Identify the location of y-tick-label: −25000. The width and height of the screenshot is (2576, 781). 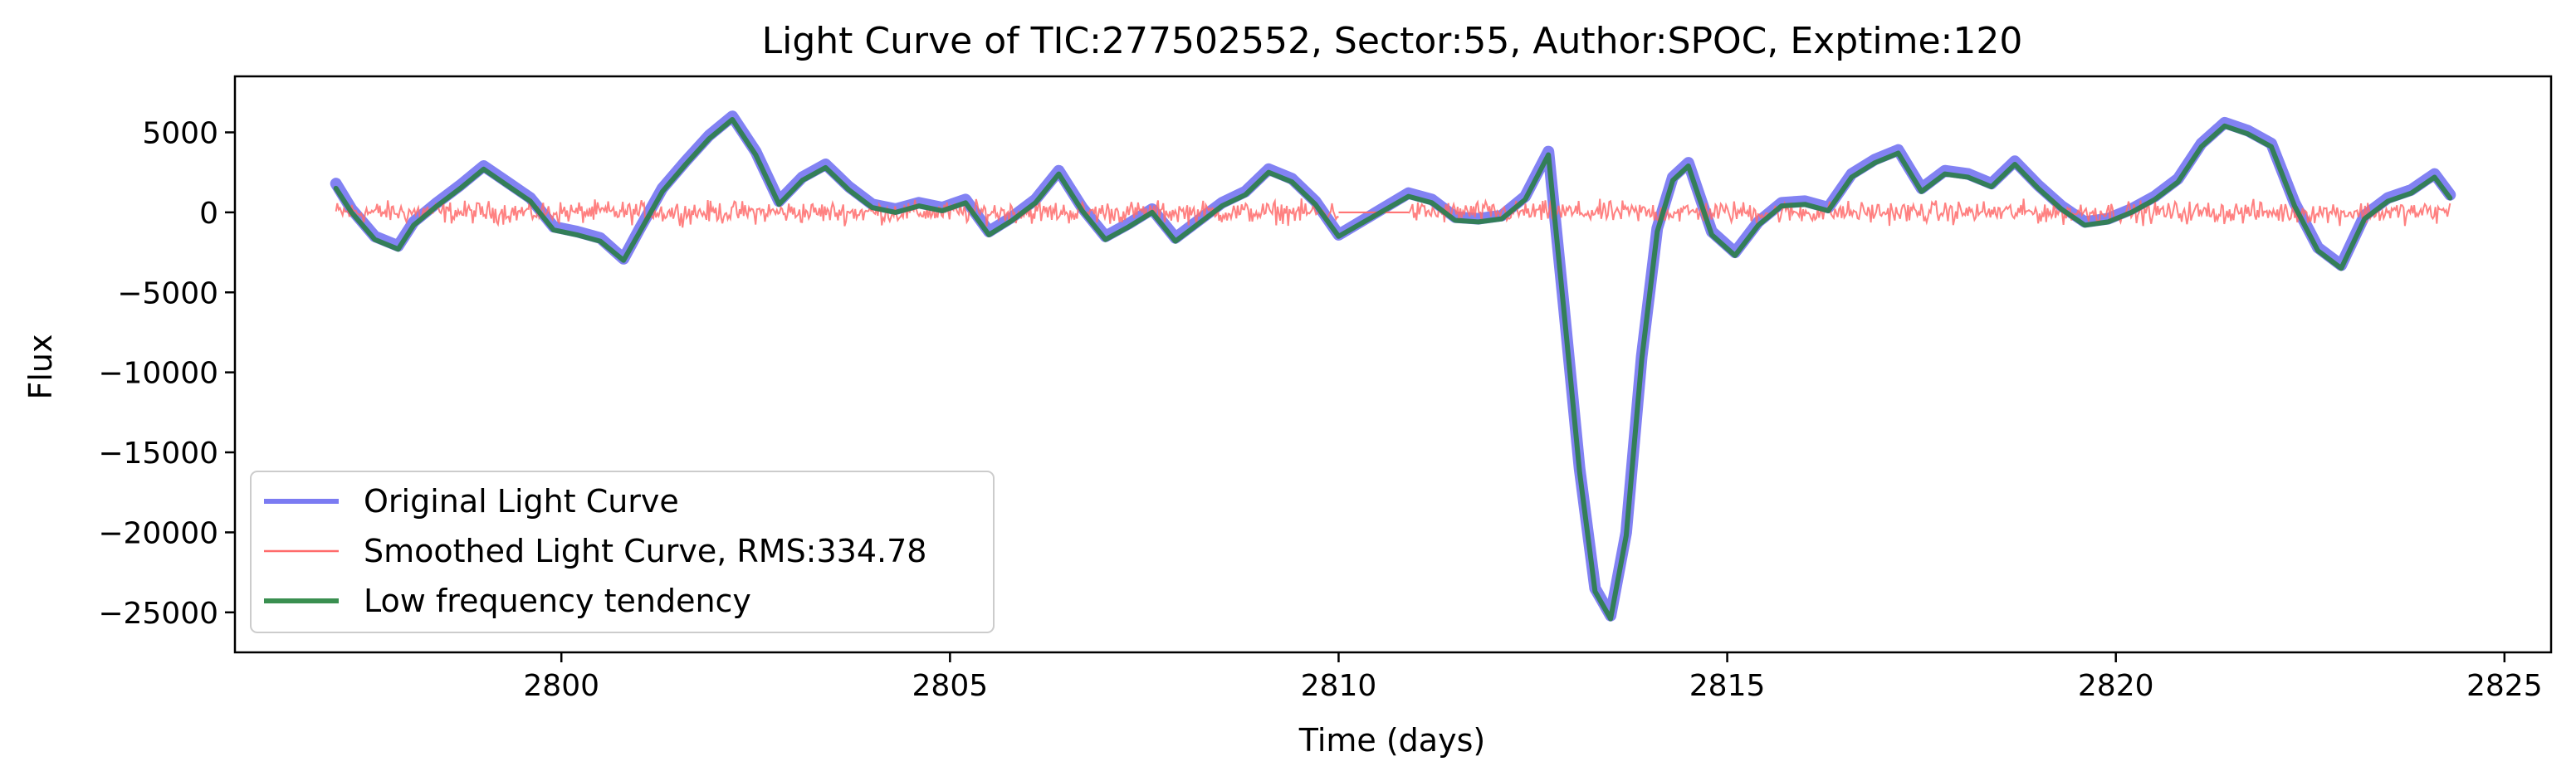
(158, 614).